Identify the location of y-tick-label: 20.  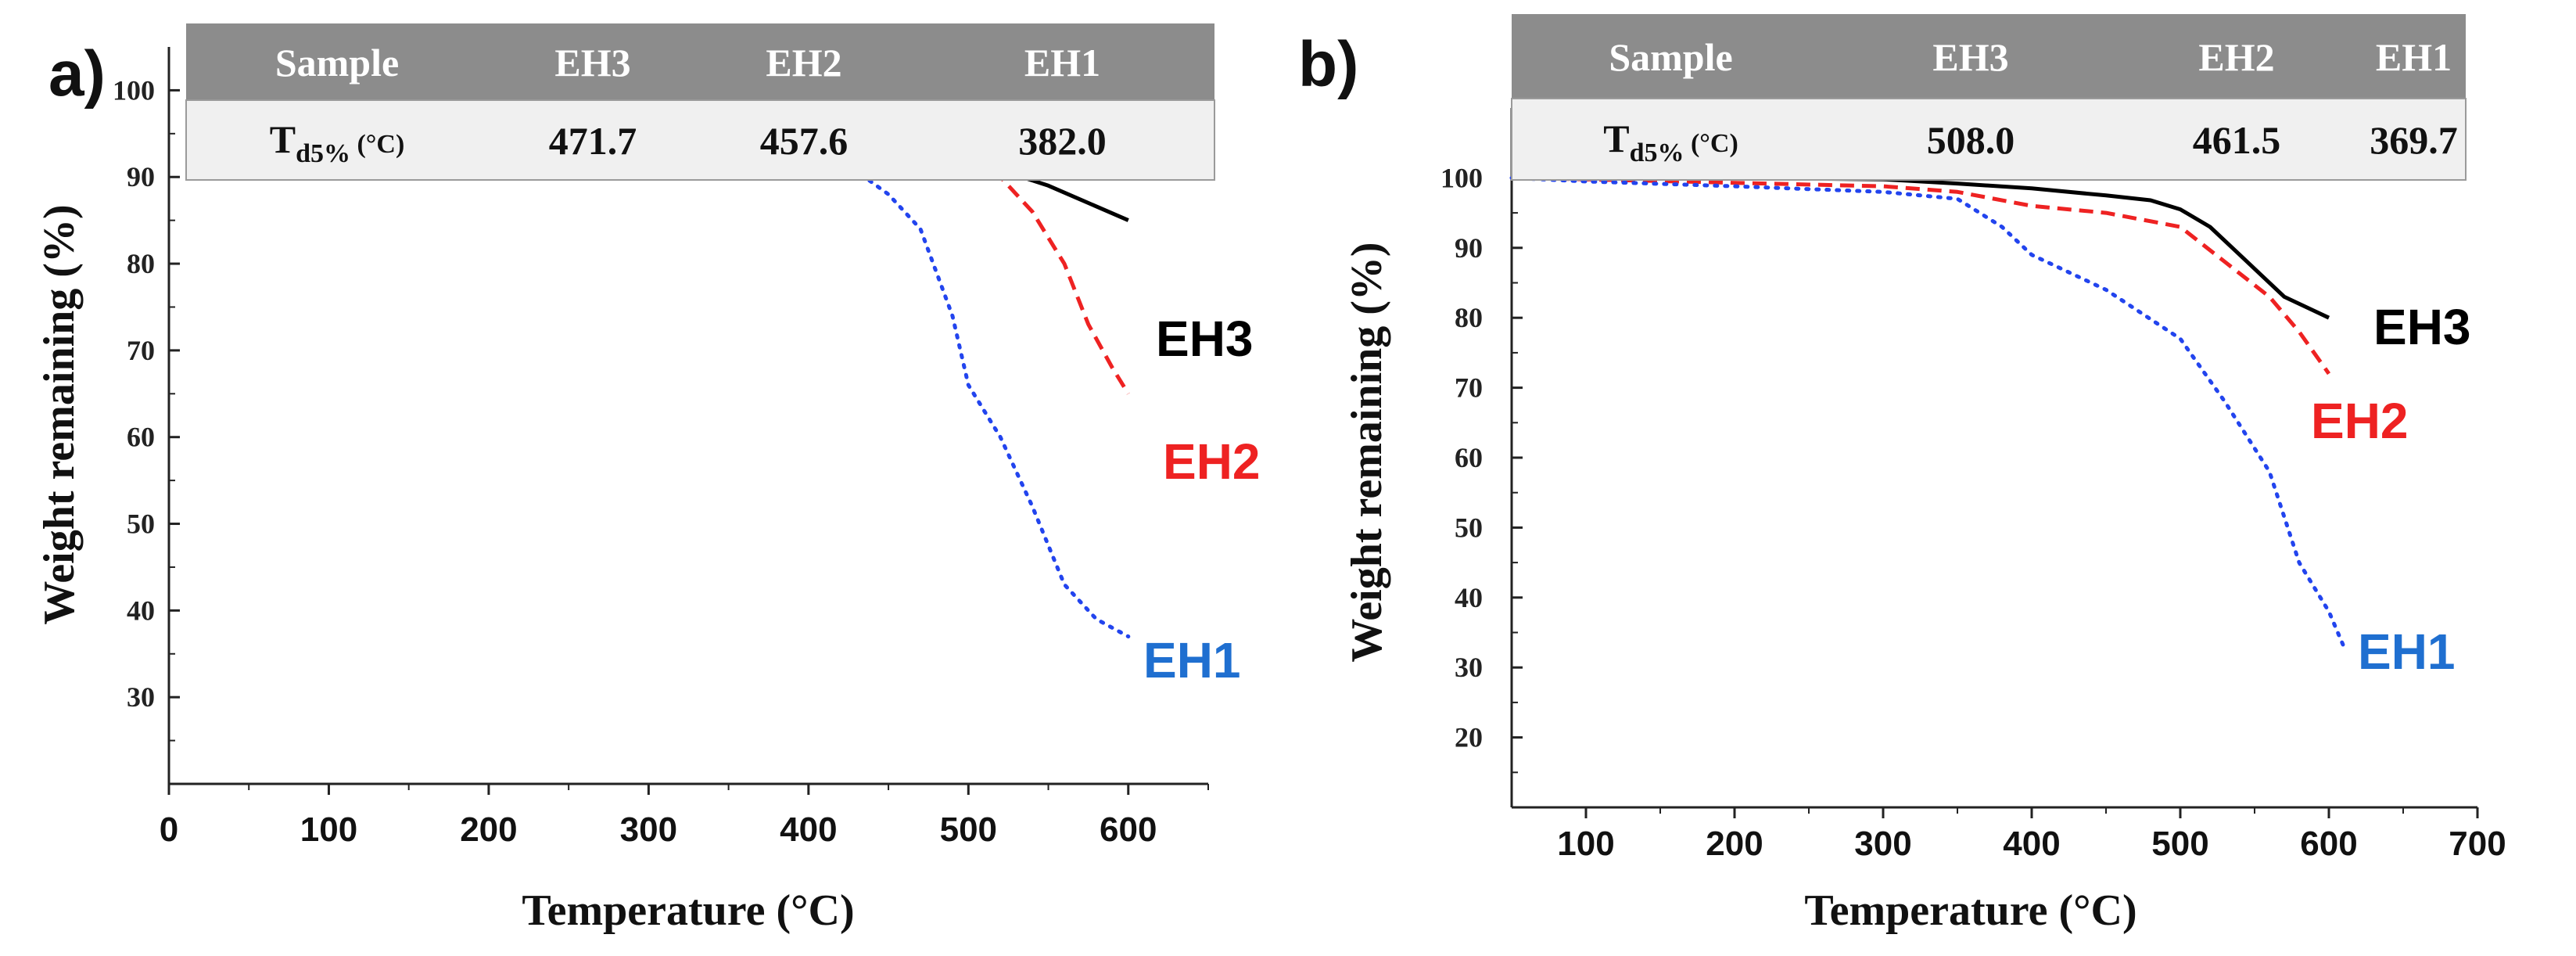
(1469, 737).